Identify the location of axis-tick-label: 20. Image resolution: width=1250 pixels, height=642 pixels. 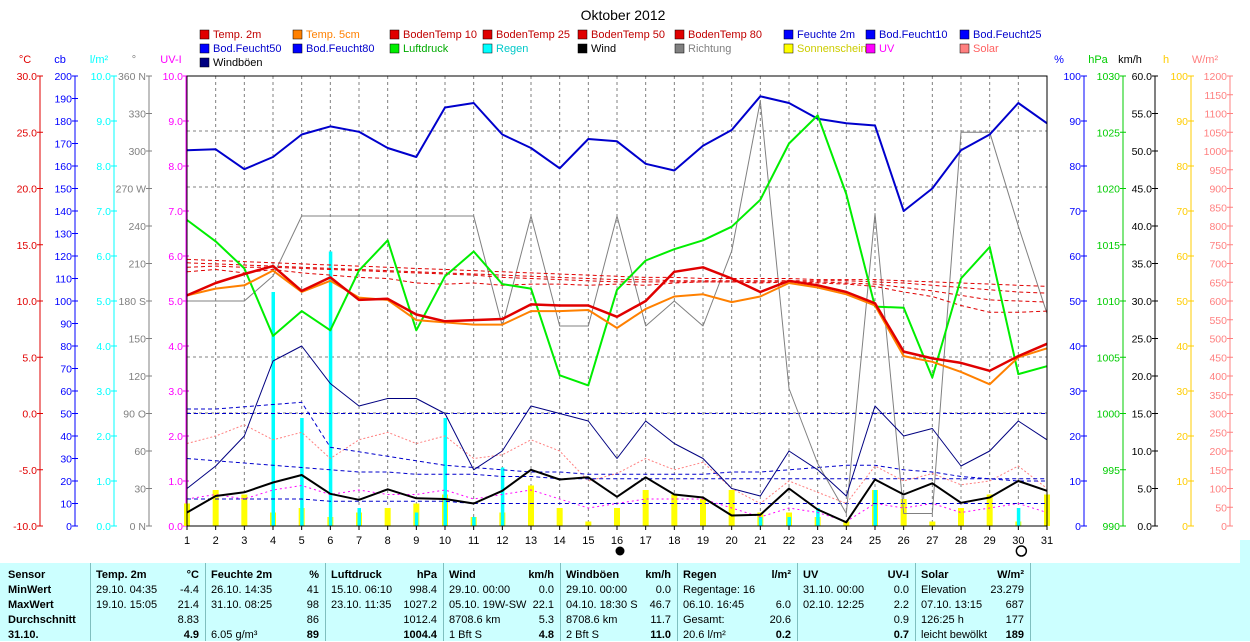
(1075, 437).